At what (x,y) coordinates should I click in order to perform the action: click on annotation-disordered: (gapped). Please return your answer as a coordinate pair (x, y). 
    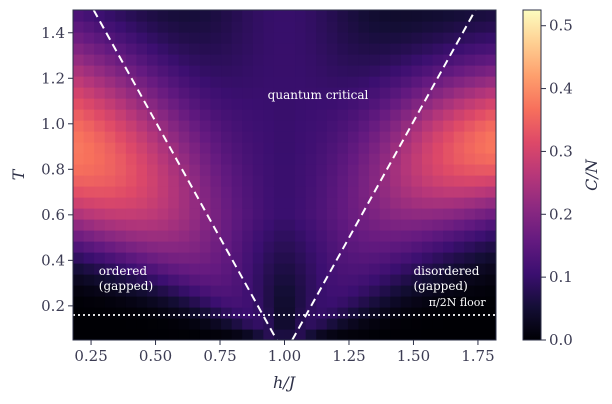
    Looking at the image, I should click on (440, 286).